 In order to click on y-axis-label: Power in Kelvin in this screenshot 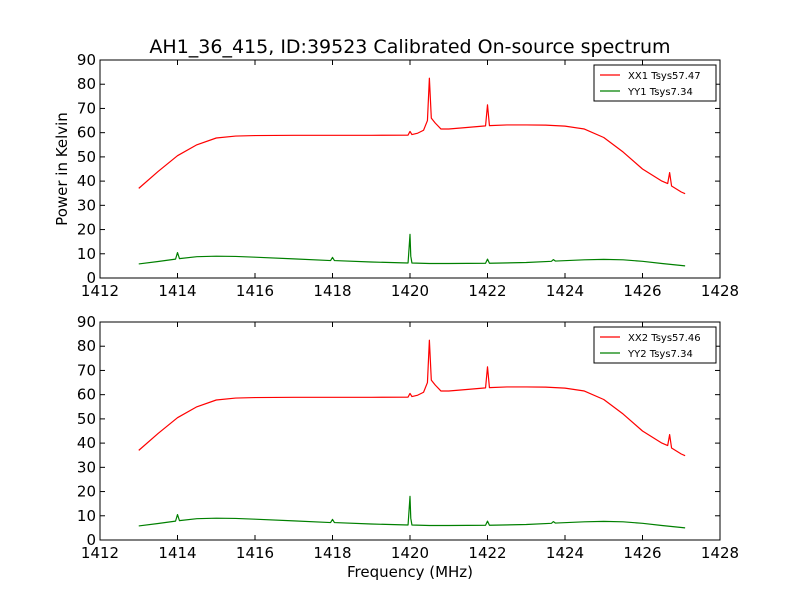, I will do `click(62, 169)`.